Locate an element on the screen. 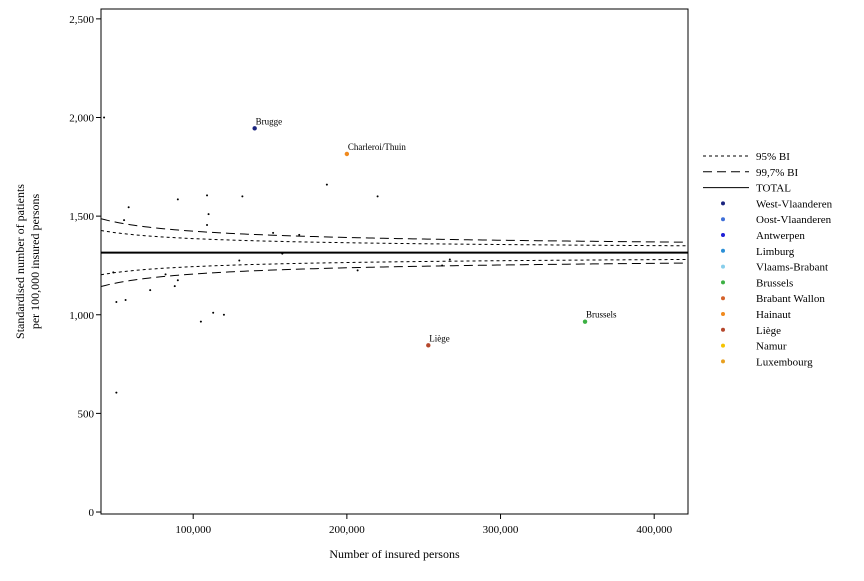  point-label: Brussels is located at coordinates (601, 315).